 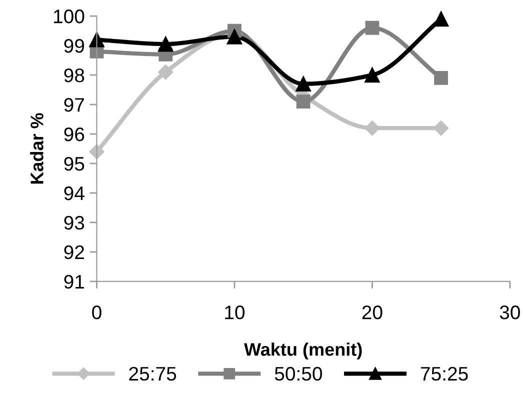 What do you see at coordinates (69, 17) in the screenshot?
I see `y-tick-label: 100` at bounding box center [69, 17].